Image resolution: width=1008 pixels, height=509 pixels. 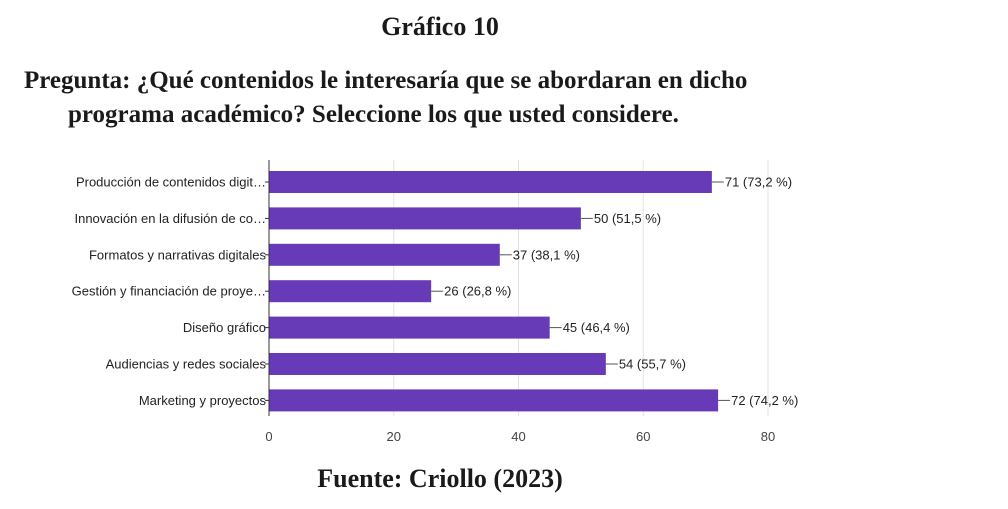 I want to click on x-tick-label: 0, so click(x=268, y=436).